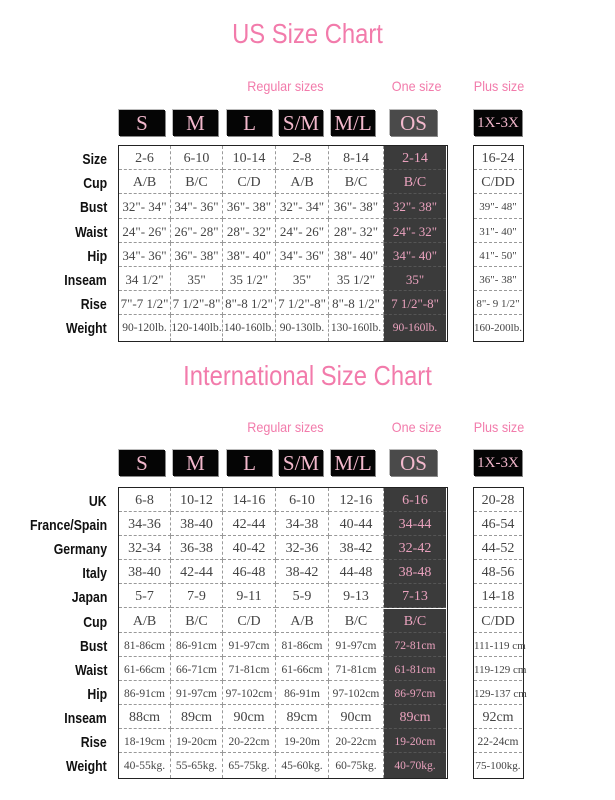 This screenshot has width=615, height=800. Describe the element at coordinates (415, 596) in the screenshot. I see `table-cell: 7-13` at that location.